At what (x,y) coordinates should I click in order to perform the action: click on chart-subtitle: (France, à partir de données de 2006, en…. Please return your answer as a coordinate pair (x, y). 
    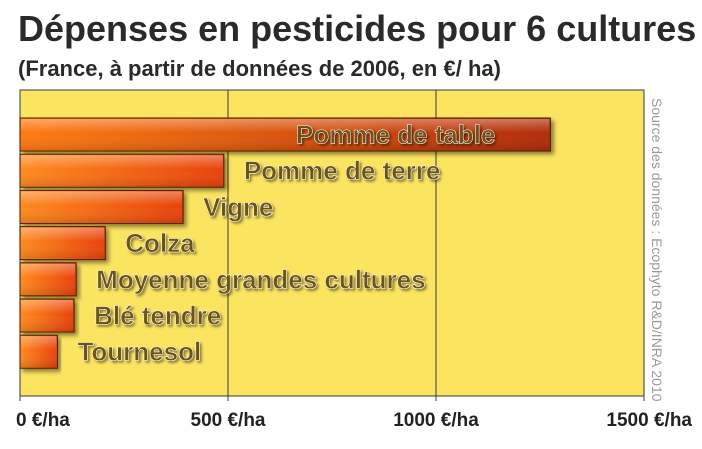
    Looking at the image, I should click on (259, 68).